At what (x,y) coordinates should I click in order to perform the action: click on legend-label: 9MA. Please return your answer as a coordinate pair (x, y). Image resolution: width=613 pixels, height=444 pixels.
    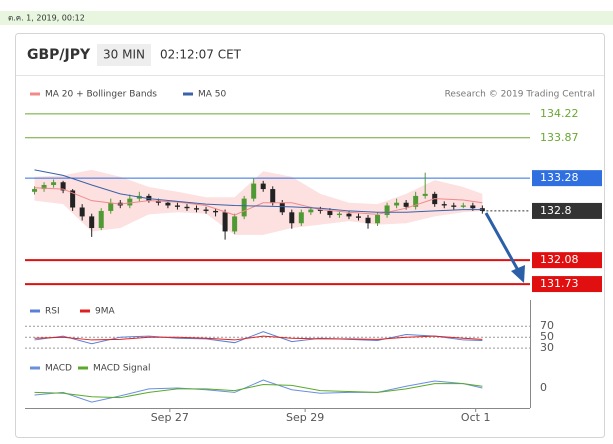
    Looking at the image, I should click on (105, 312).